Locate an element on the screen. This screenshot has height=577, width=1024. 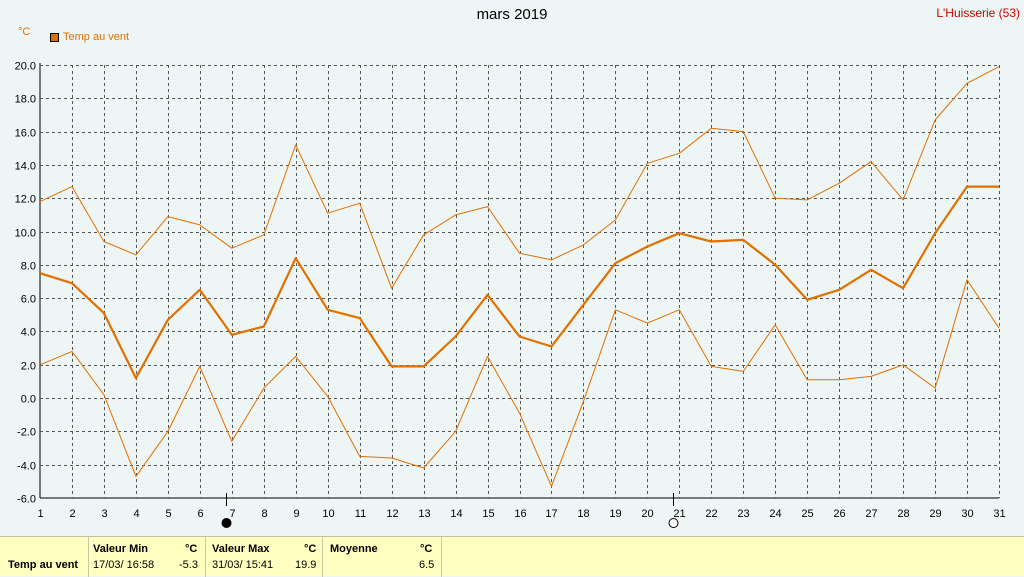
x-tick-label: 31 is located at coordinates (999, 514).